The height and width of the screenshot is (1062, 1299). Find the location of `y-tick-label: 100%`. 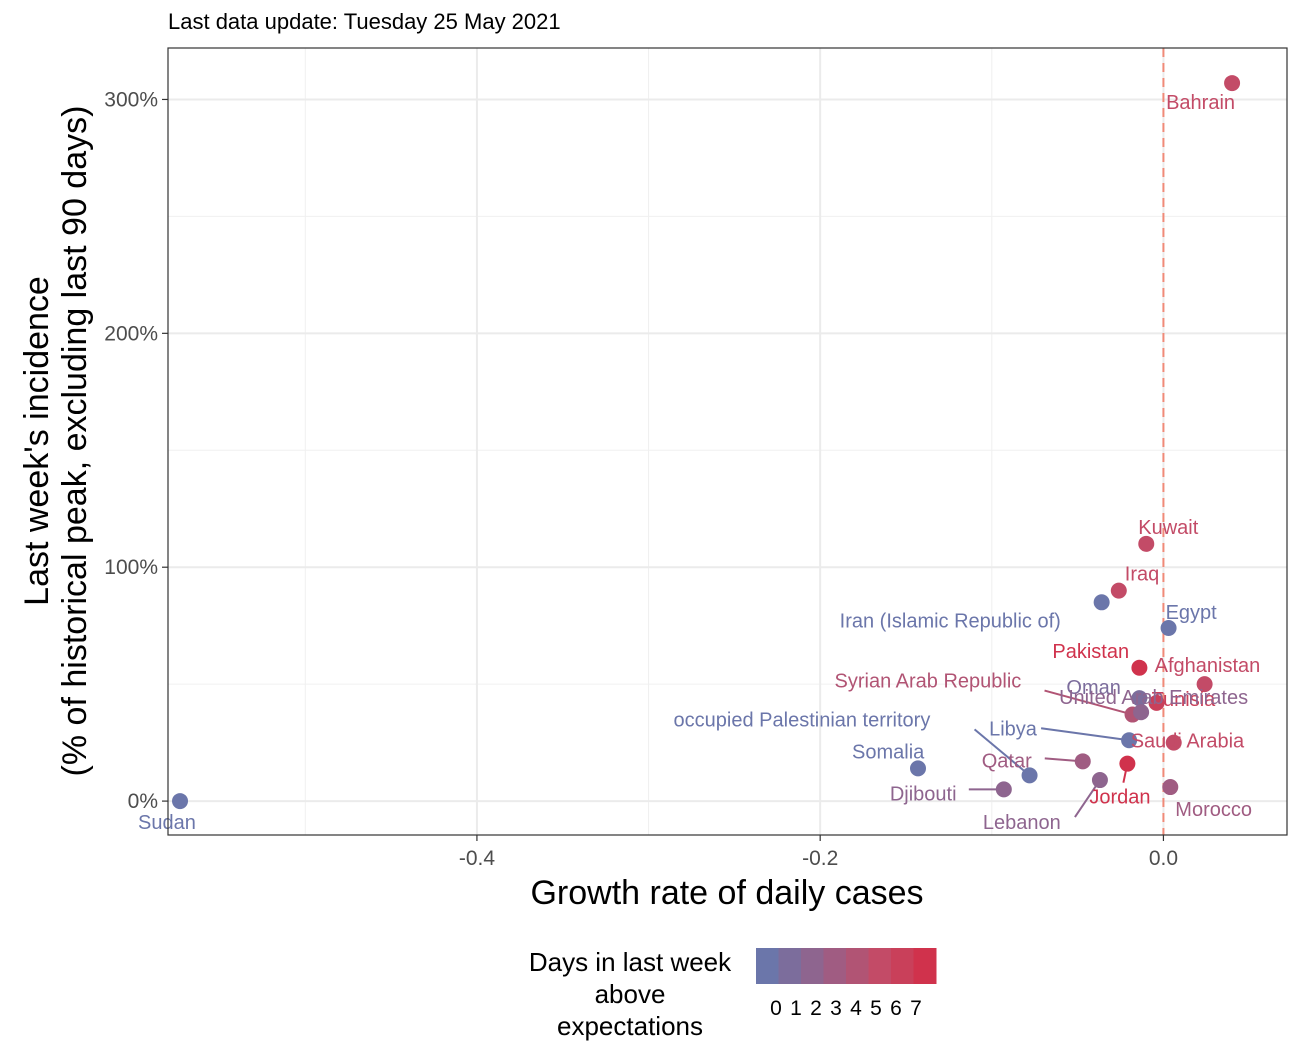

y-tick-label: 100% is located at coordinates (131, 567).